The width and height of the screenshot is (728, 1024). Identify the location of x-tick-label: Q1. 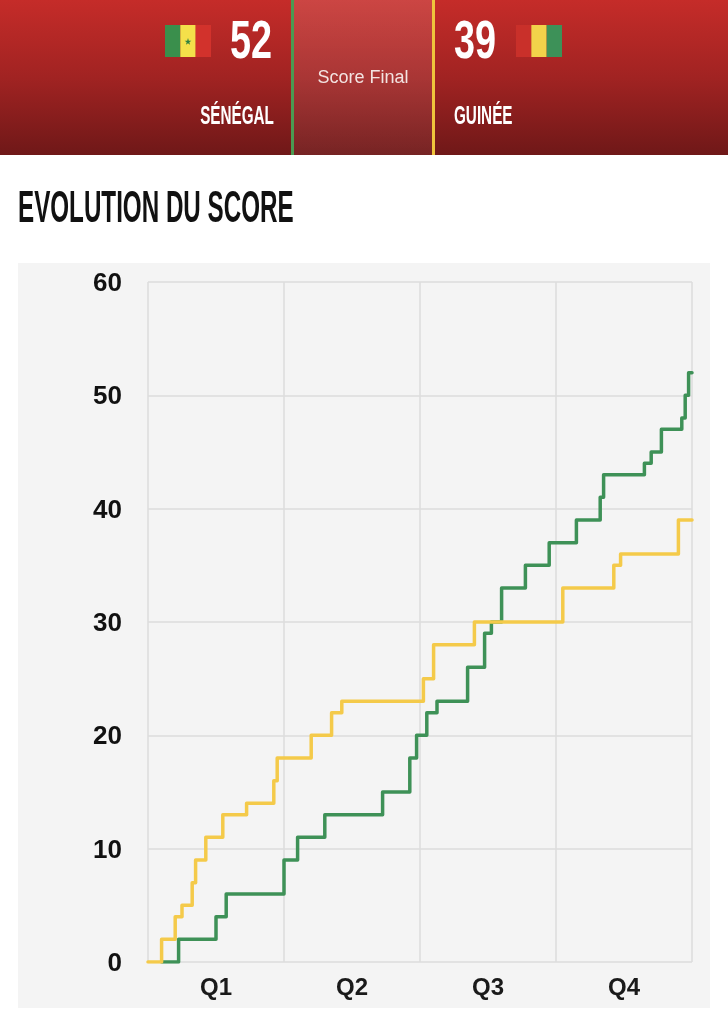
(216, 986).